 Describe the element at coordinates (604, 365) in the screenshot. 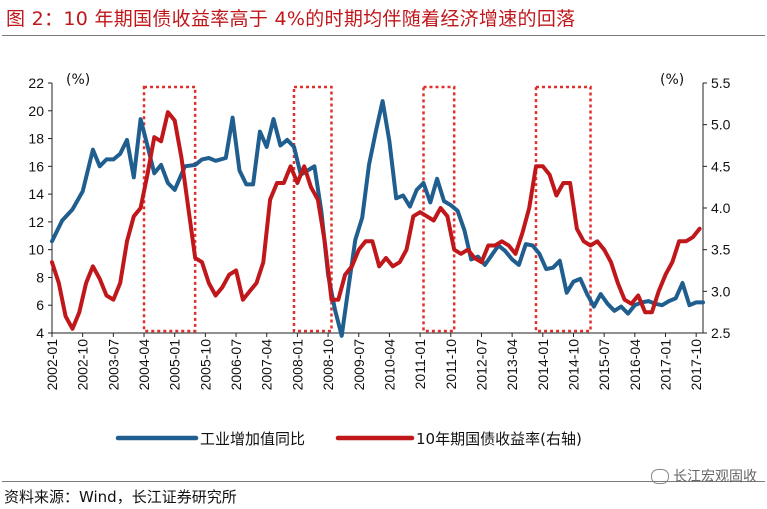

I see `x-tick-label: 2015-07` at that location.